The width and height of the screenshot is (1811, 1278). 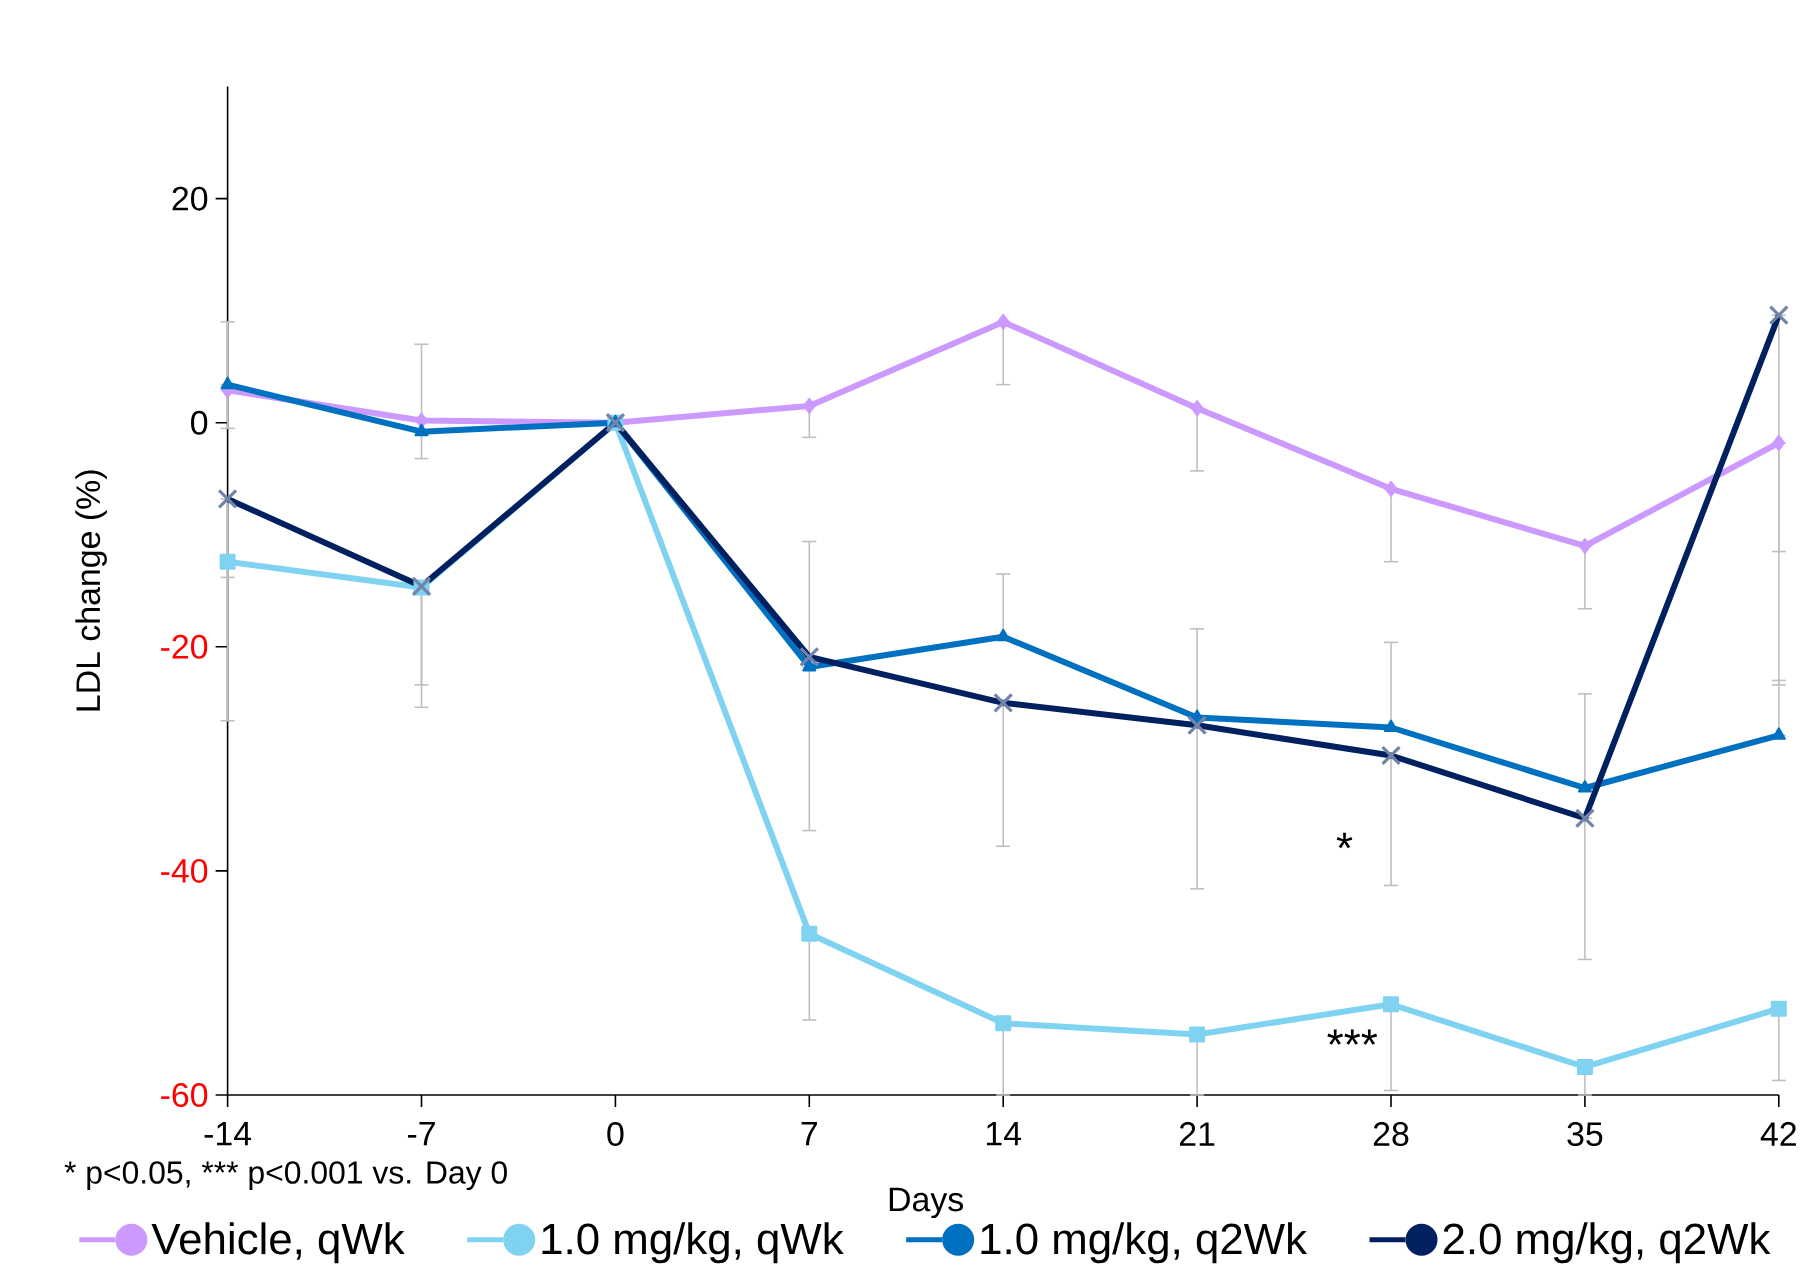 I want to click on x-tick-label: 28, so click(x=1391, y=1134).